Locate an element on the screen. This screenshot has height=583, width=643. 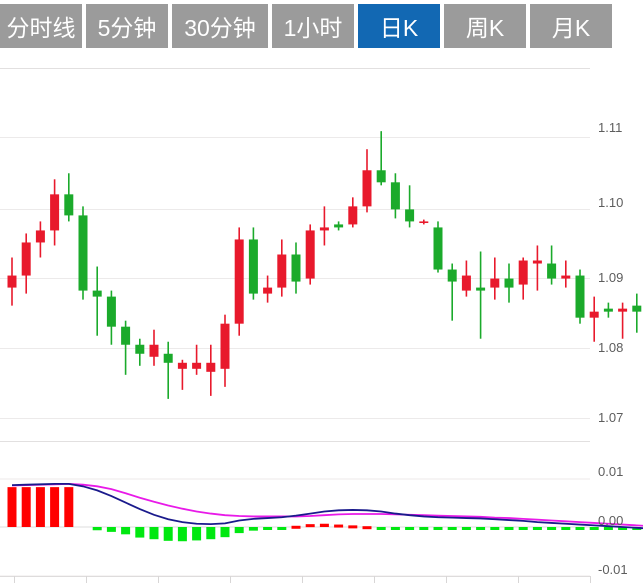
tab-0: 分时线 is located at coordinates (41, 26).